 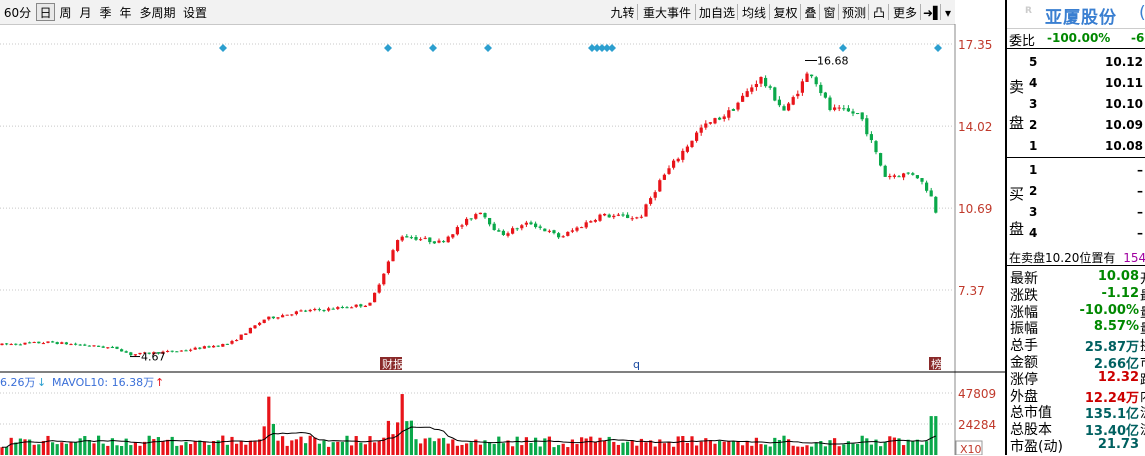 What do you see at coordinates (785, 13) in the screenshot?
I see `toolbar-button-4: 复权` at bounding box center [785, 13].